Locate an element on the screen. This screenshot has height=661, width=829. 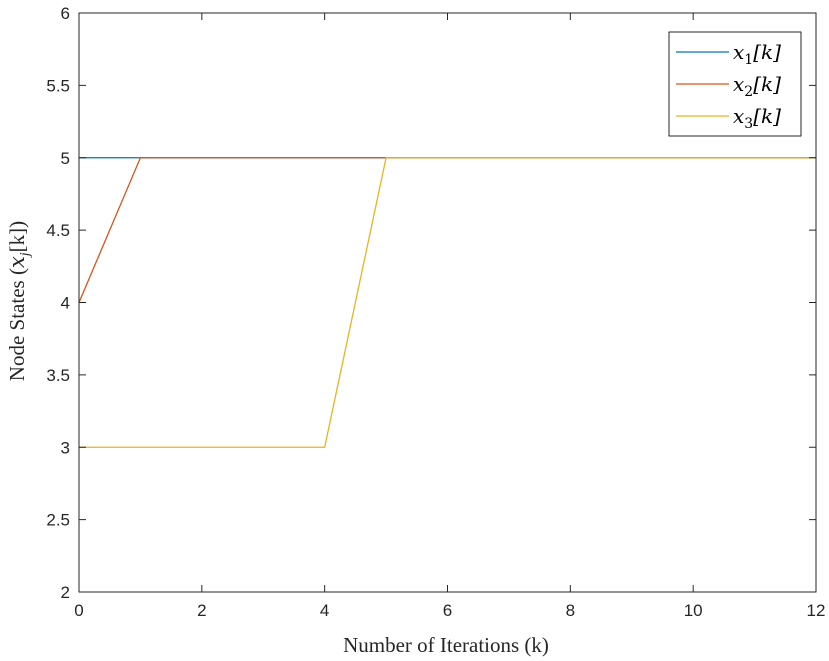
legend-label-1: x1[k] is located at coordinates (757, 54).